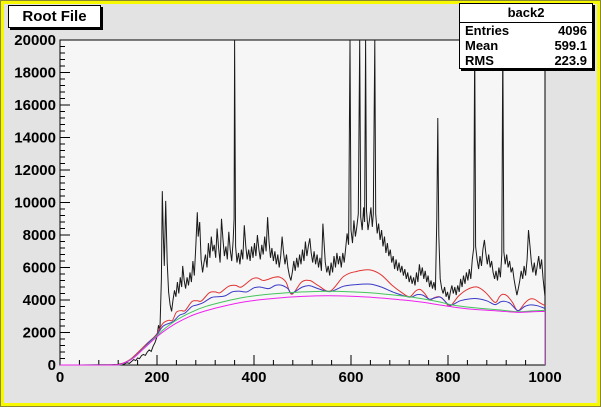 This screenshot has width=601, height=407. Describe the element at coordinates (253, 377) in the screenshot. I see `x-tick-label: 400` at that location.